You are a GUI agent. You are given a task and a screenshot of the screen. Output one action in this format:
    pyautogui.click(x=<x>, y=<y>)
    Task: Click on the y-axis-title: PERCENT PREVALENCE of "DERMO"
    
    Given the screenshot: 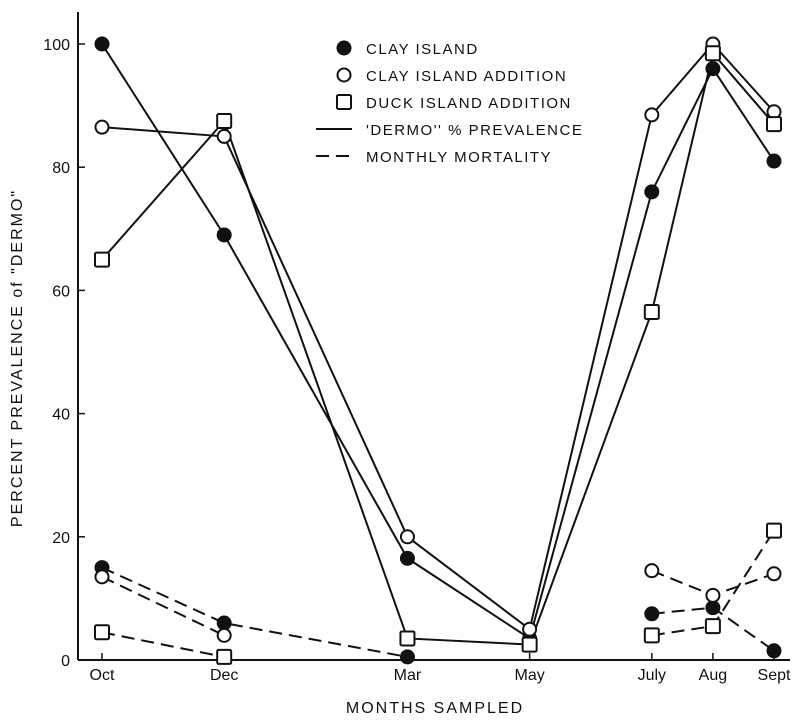 What is the action you would take?
    pyautogui.click(x=17, y=358)
    